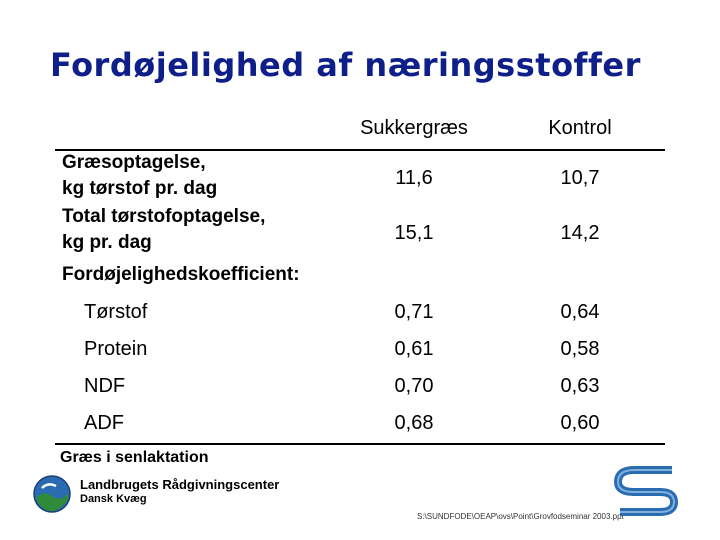 The image size is (720, 540). What do you see at coordinates (105, 386) in the screenshot?
I see `sub-row-label-ndf: NDF` at bounding box center [105, 386].